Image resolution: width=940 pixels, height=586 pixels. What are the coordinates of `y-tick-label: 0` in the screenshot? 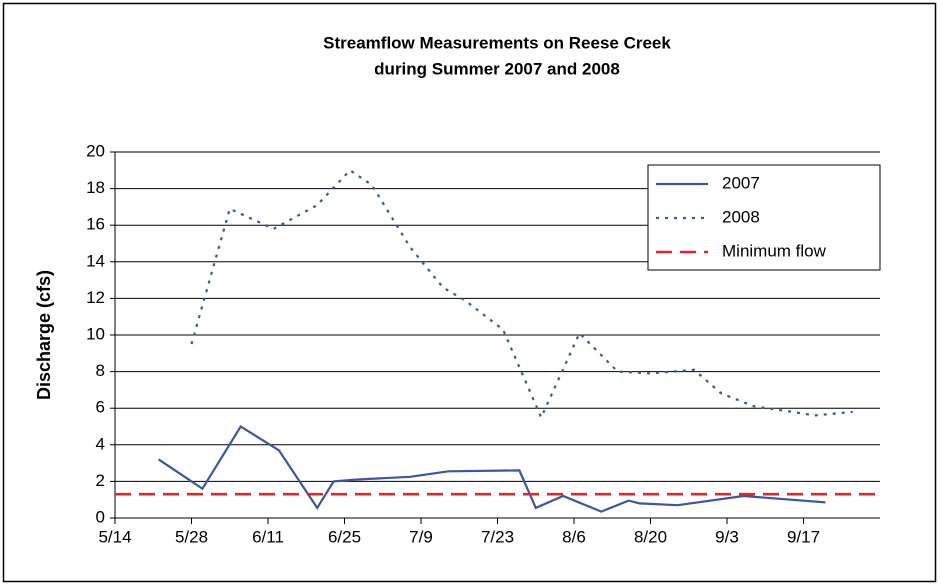 It's located at (100, 516).